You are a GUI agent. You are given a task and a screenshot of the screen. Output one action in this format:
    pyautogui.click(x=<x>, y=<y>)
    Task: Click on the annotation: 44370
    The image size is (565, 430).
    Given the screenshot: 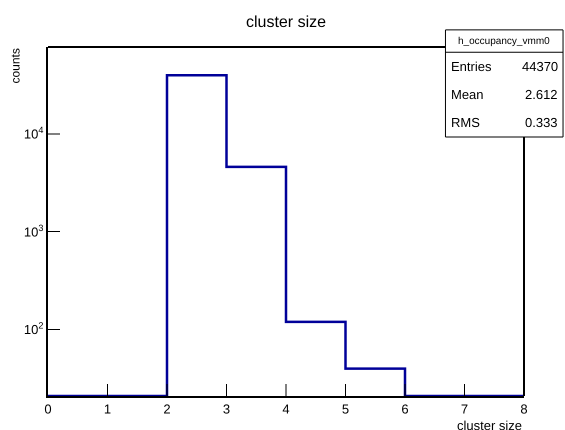 What is the action you would take?
    pyautogui.click(x=540, y=66)
    